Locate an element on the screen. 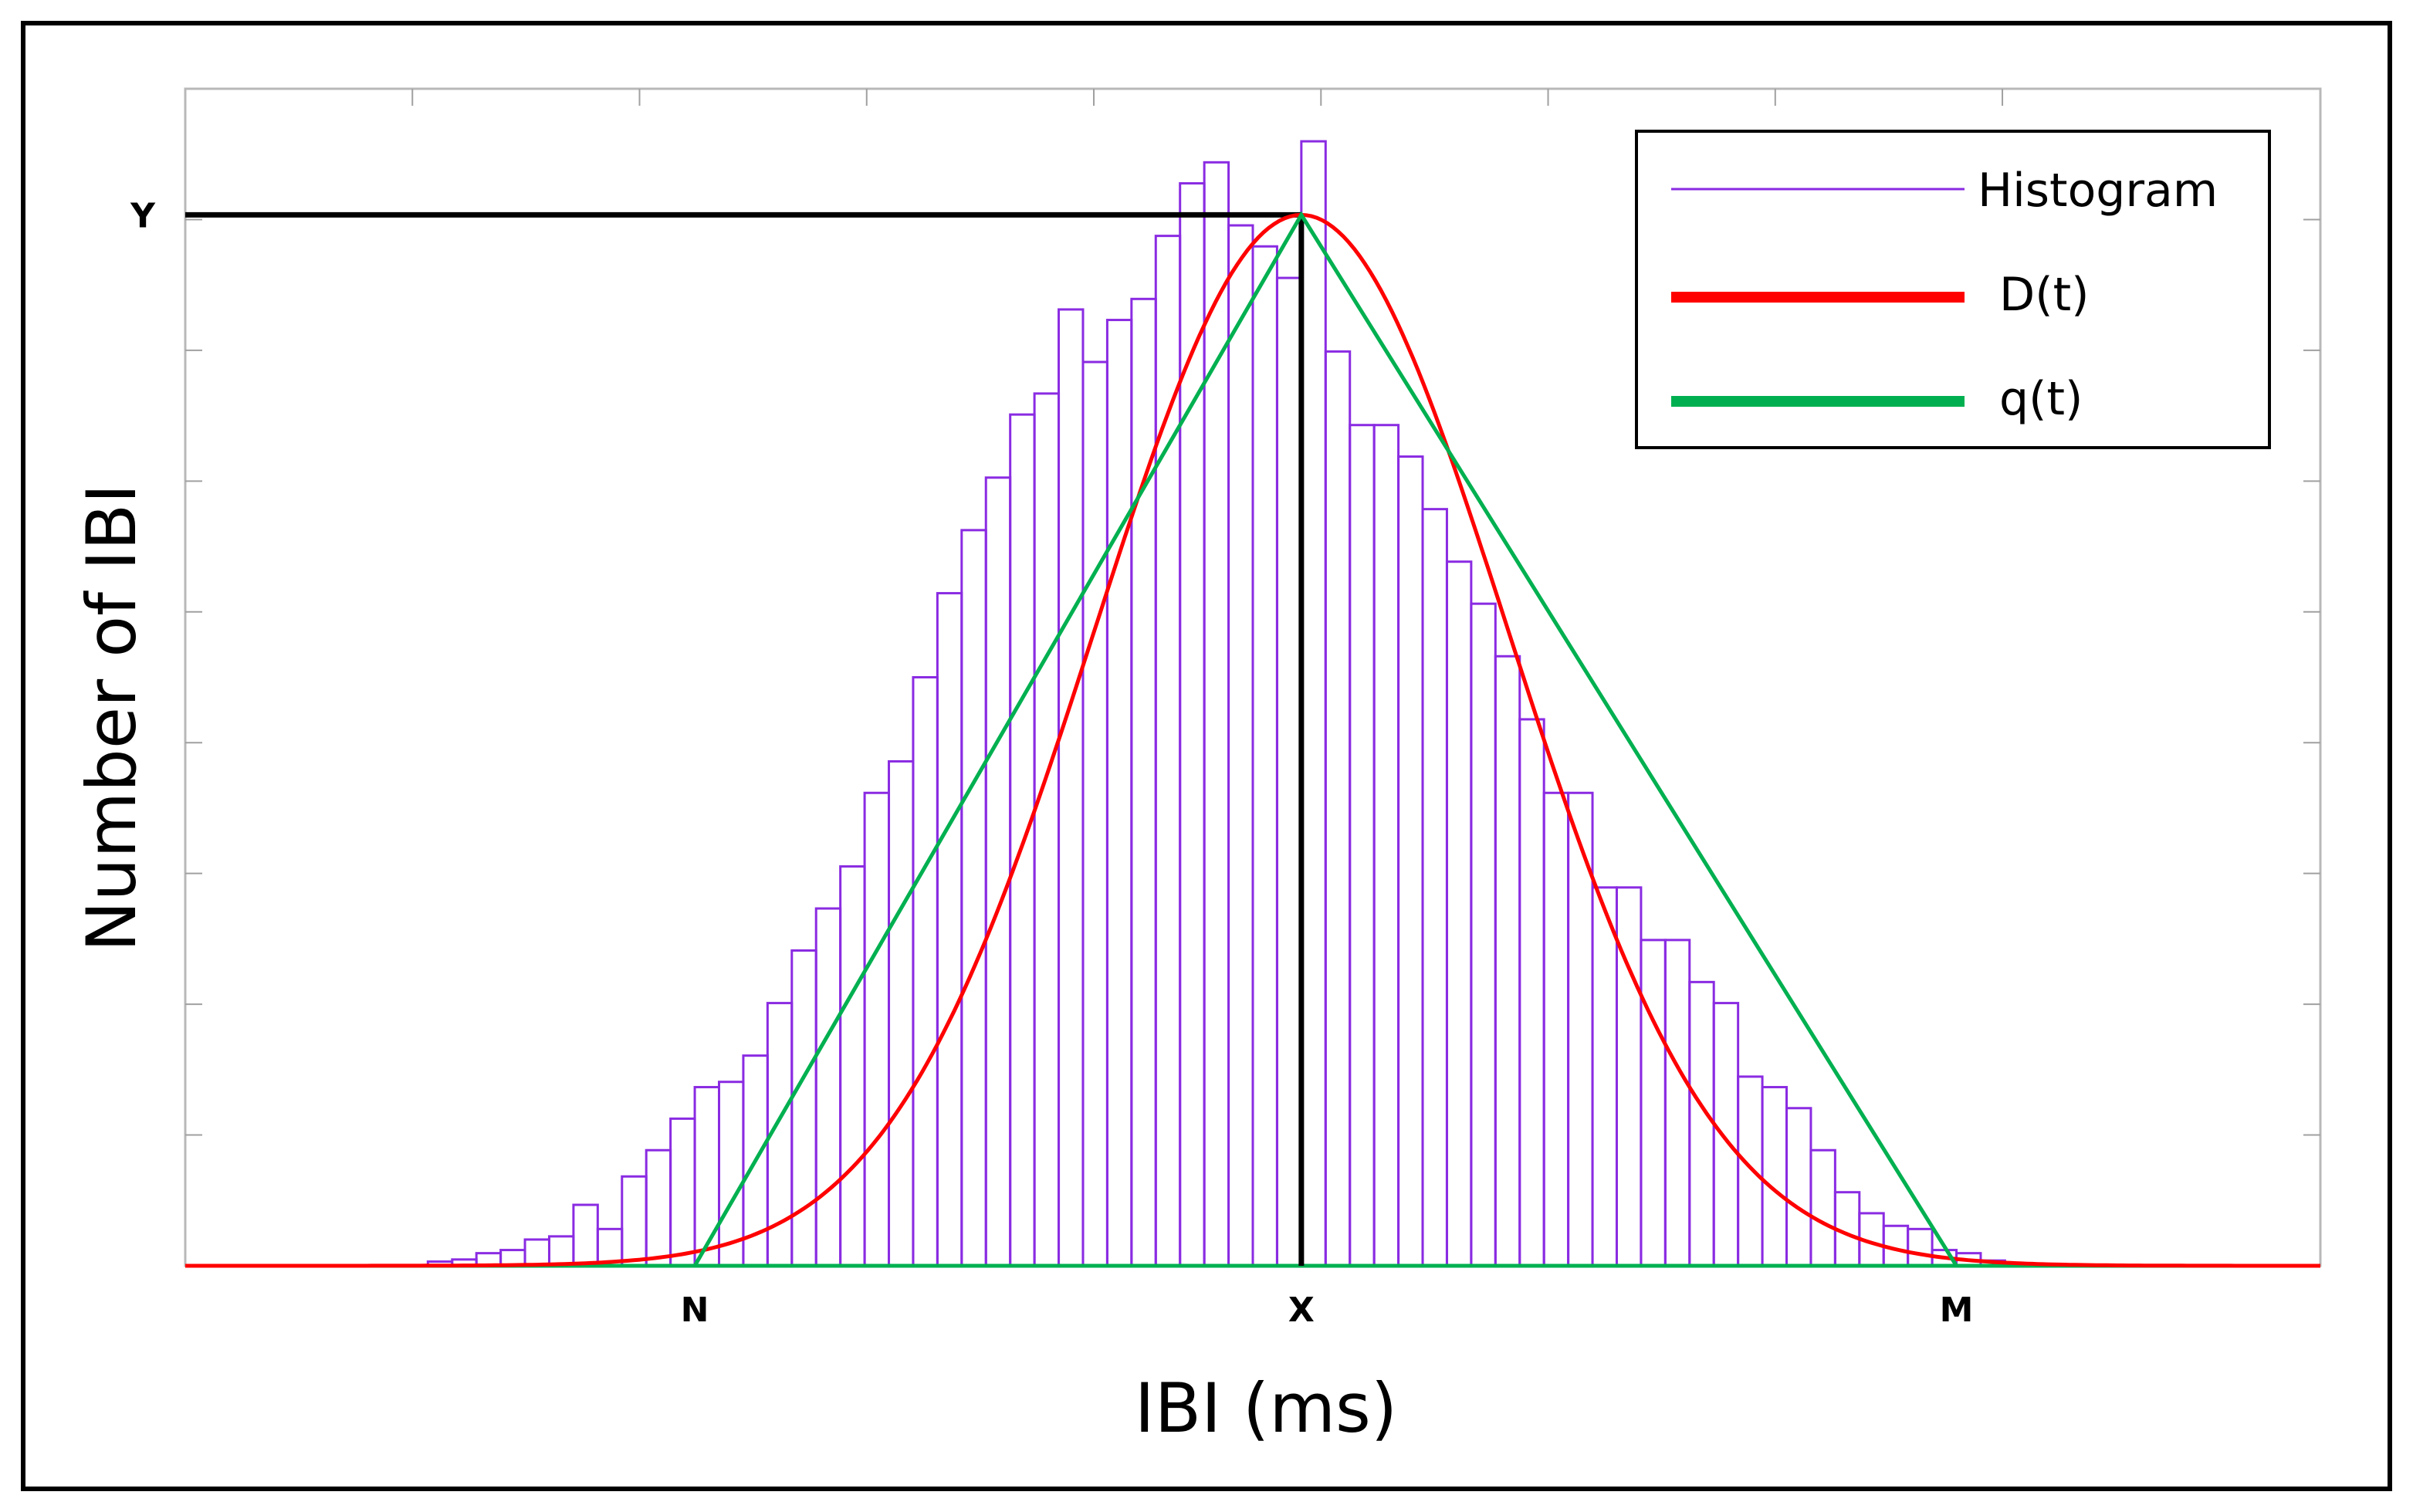 The width and height of the screenshot is (2413, 1512). y-axis-marks: Y is located at coordinates (143, 215).